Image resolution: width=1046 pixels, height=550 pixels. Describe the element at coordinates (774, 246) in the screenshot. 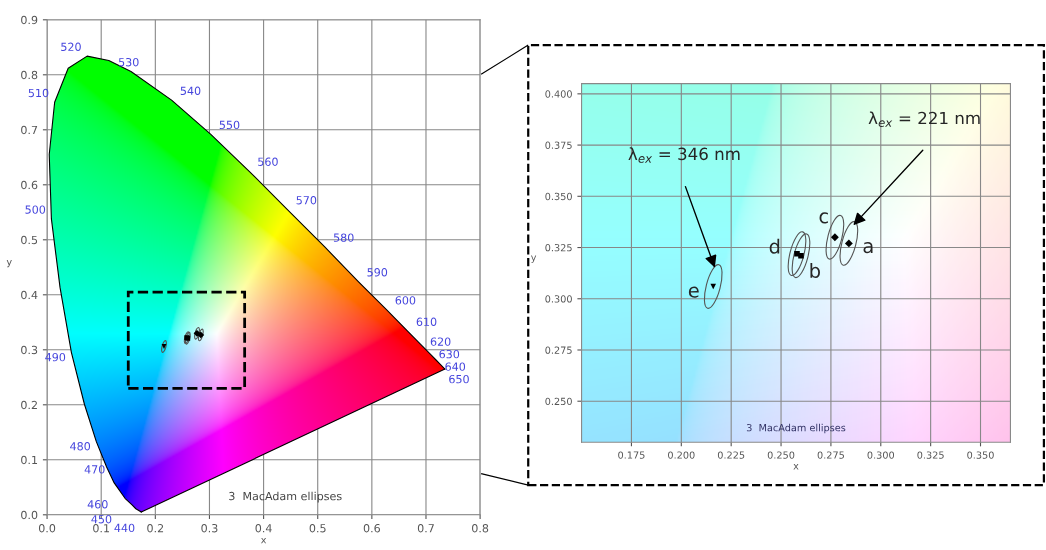

I see `annotation: d` at that location.